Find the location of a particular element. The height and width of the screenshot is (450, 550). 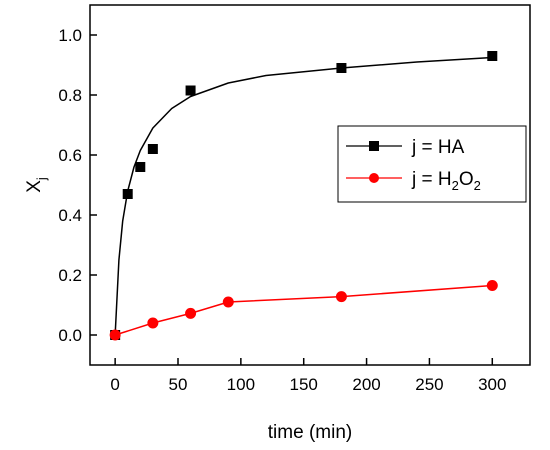

x-tick-label: 0 is located at coordinates (114, 384).